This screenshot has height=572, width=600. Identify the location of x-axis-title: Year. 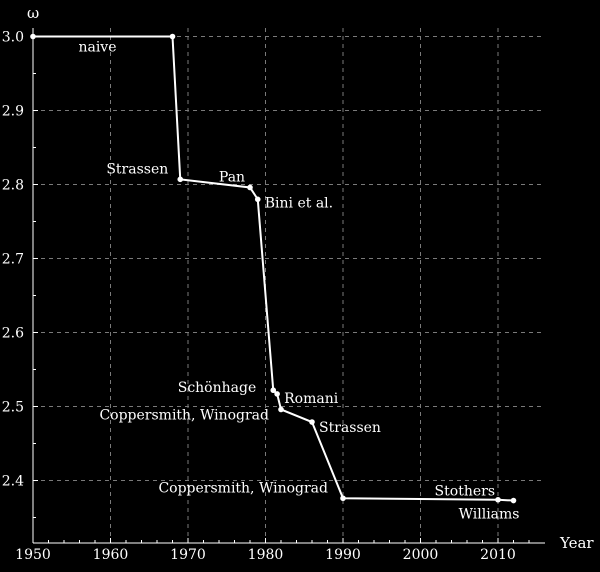
(576, 543).